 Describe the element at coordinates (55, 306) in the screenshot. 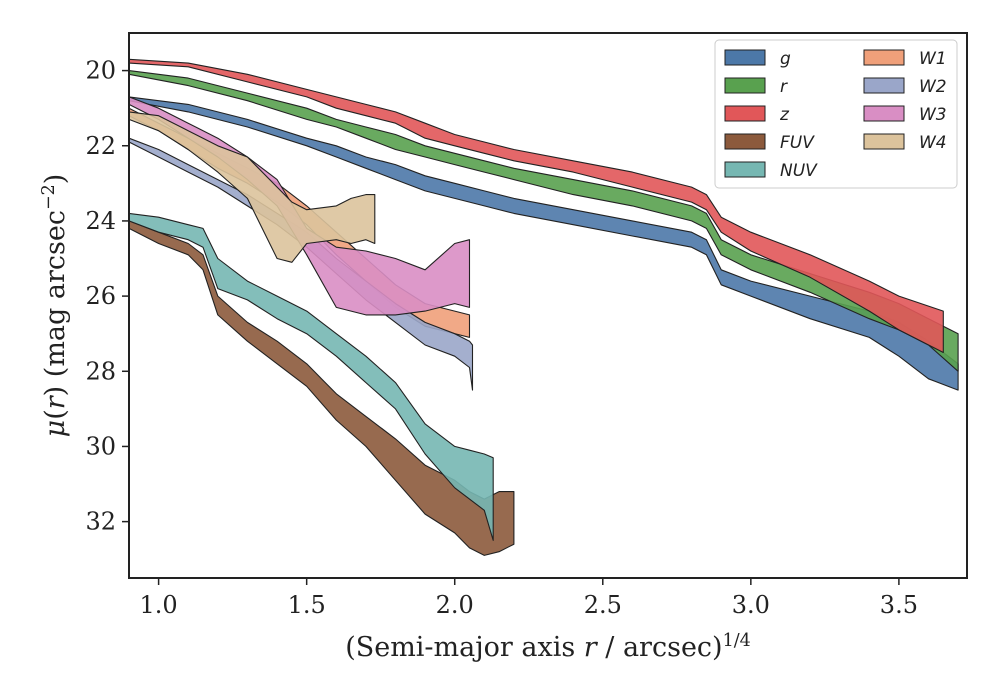

I see `y-axis-label: μ(r) (mag arcsec−2)` at that location.